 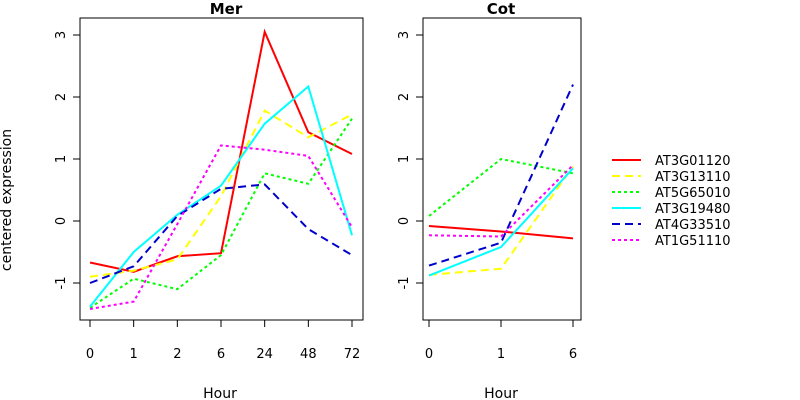 I want to click on series-line-cot-at3g13110, so click(x=501, y=220).